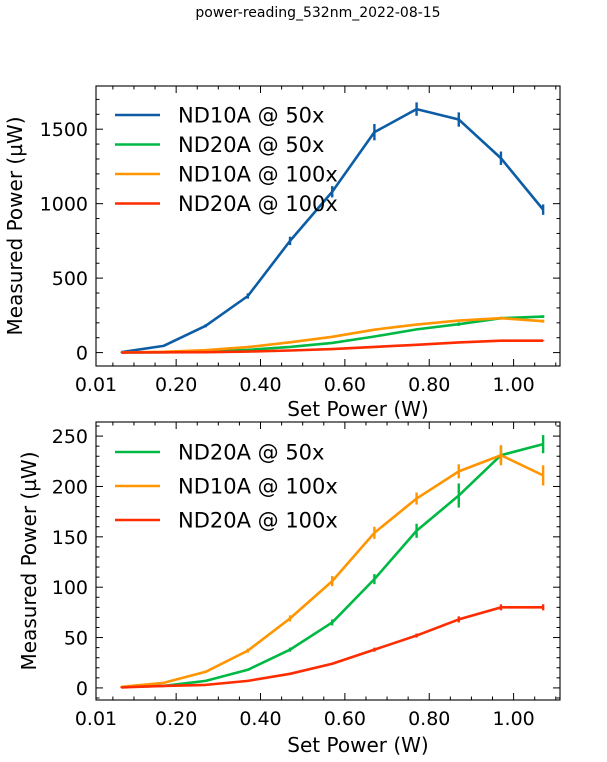  What do you see at coordinates (70, 279) in the screenshot?
I see `y-tick-label: 500` at bounding box center [70, 279].